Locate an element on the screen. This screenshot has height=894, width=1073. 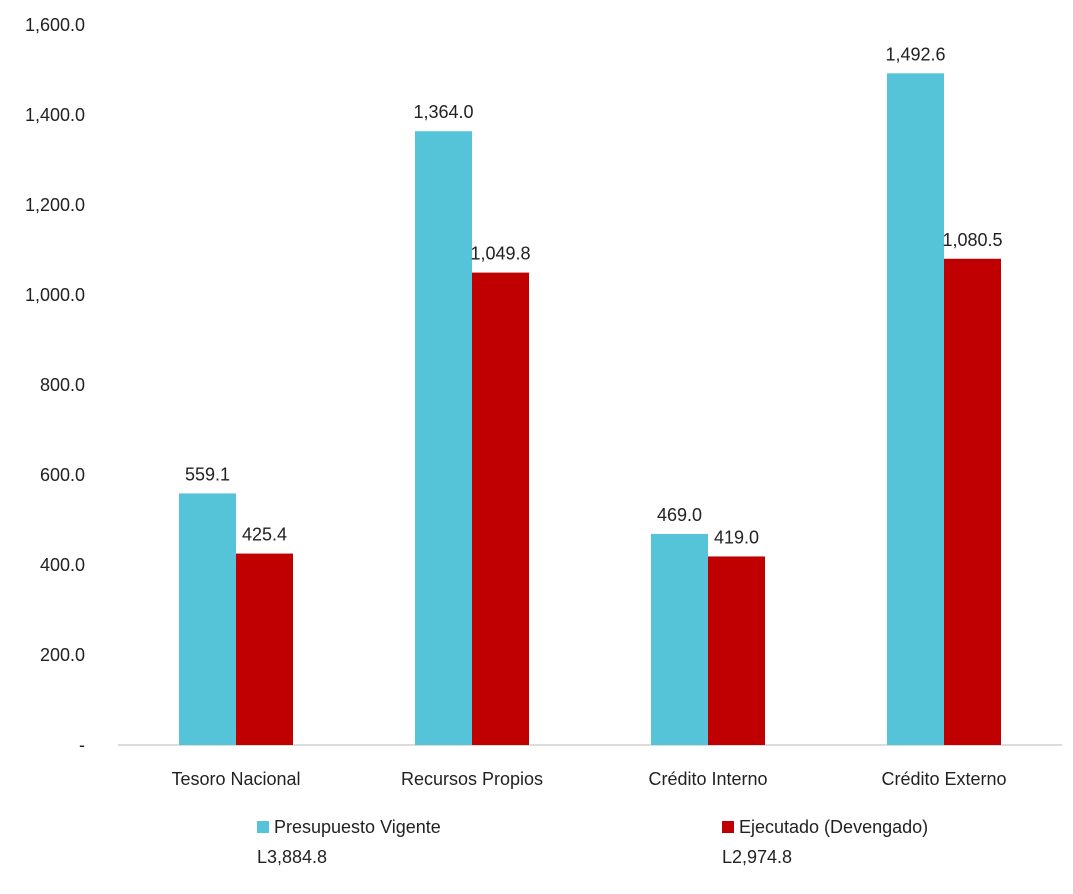
y-tick-label: 800.0 is located at coordinates (62, 385).